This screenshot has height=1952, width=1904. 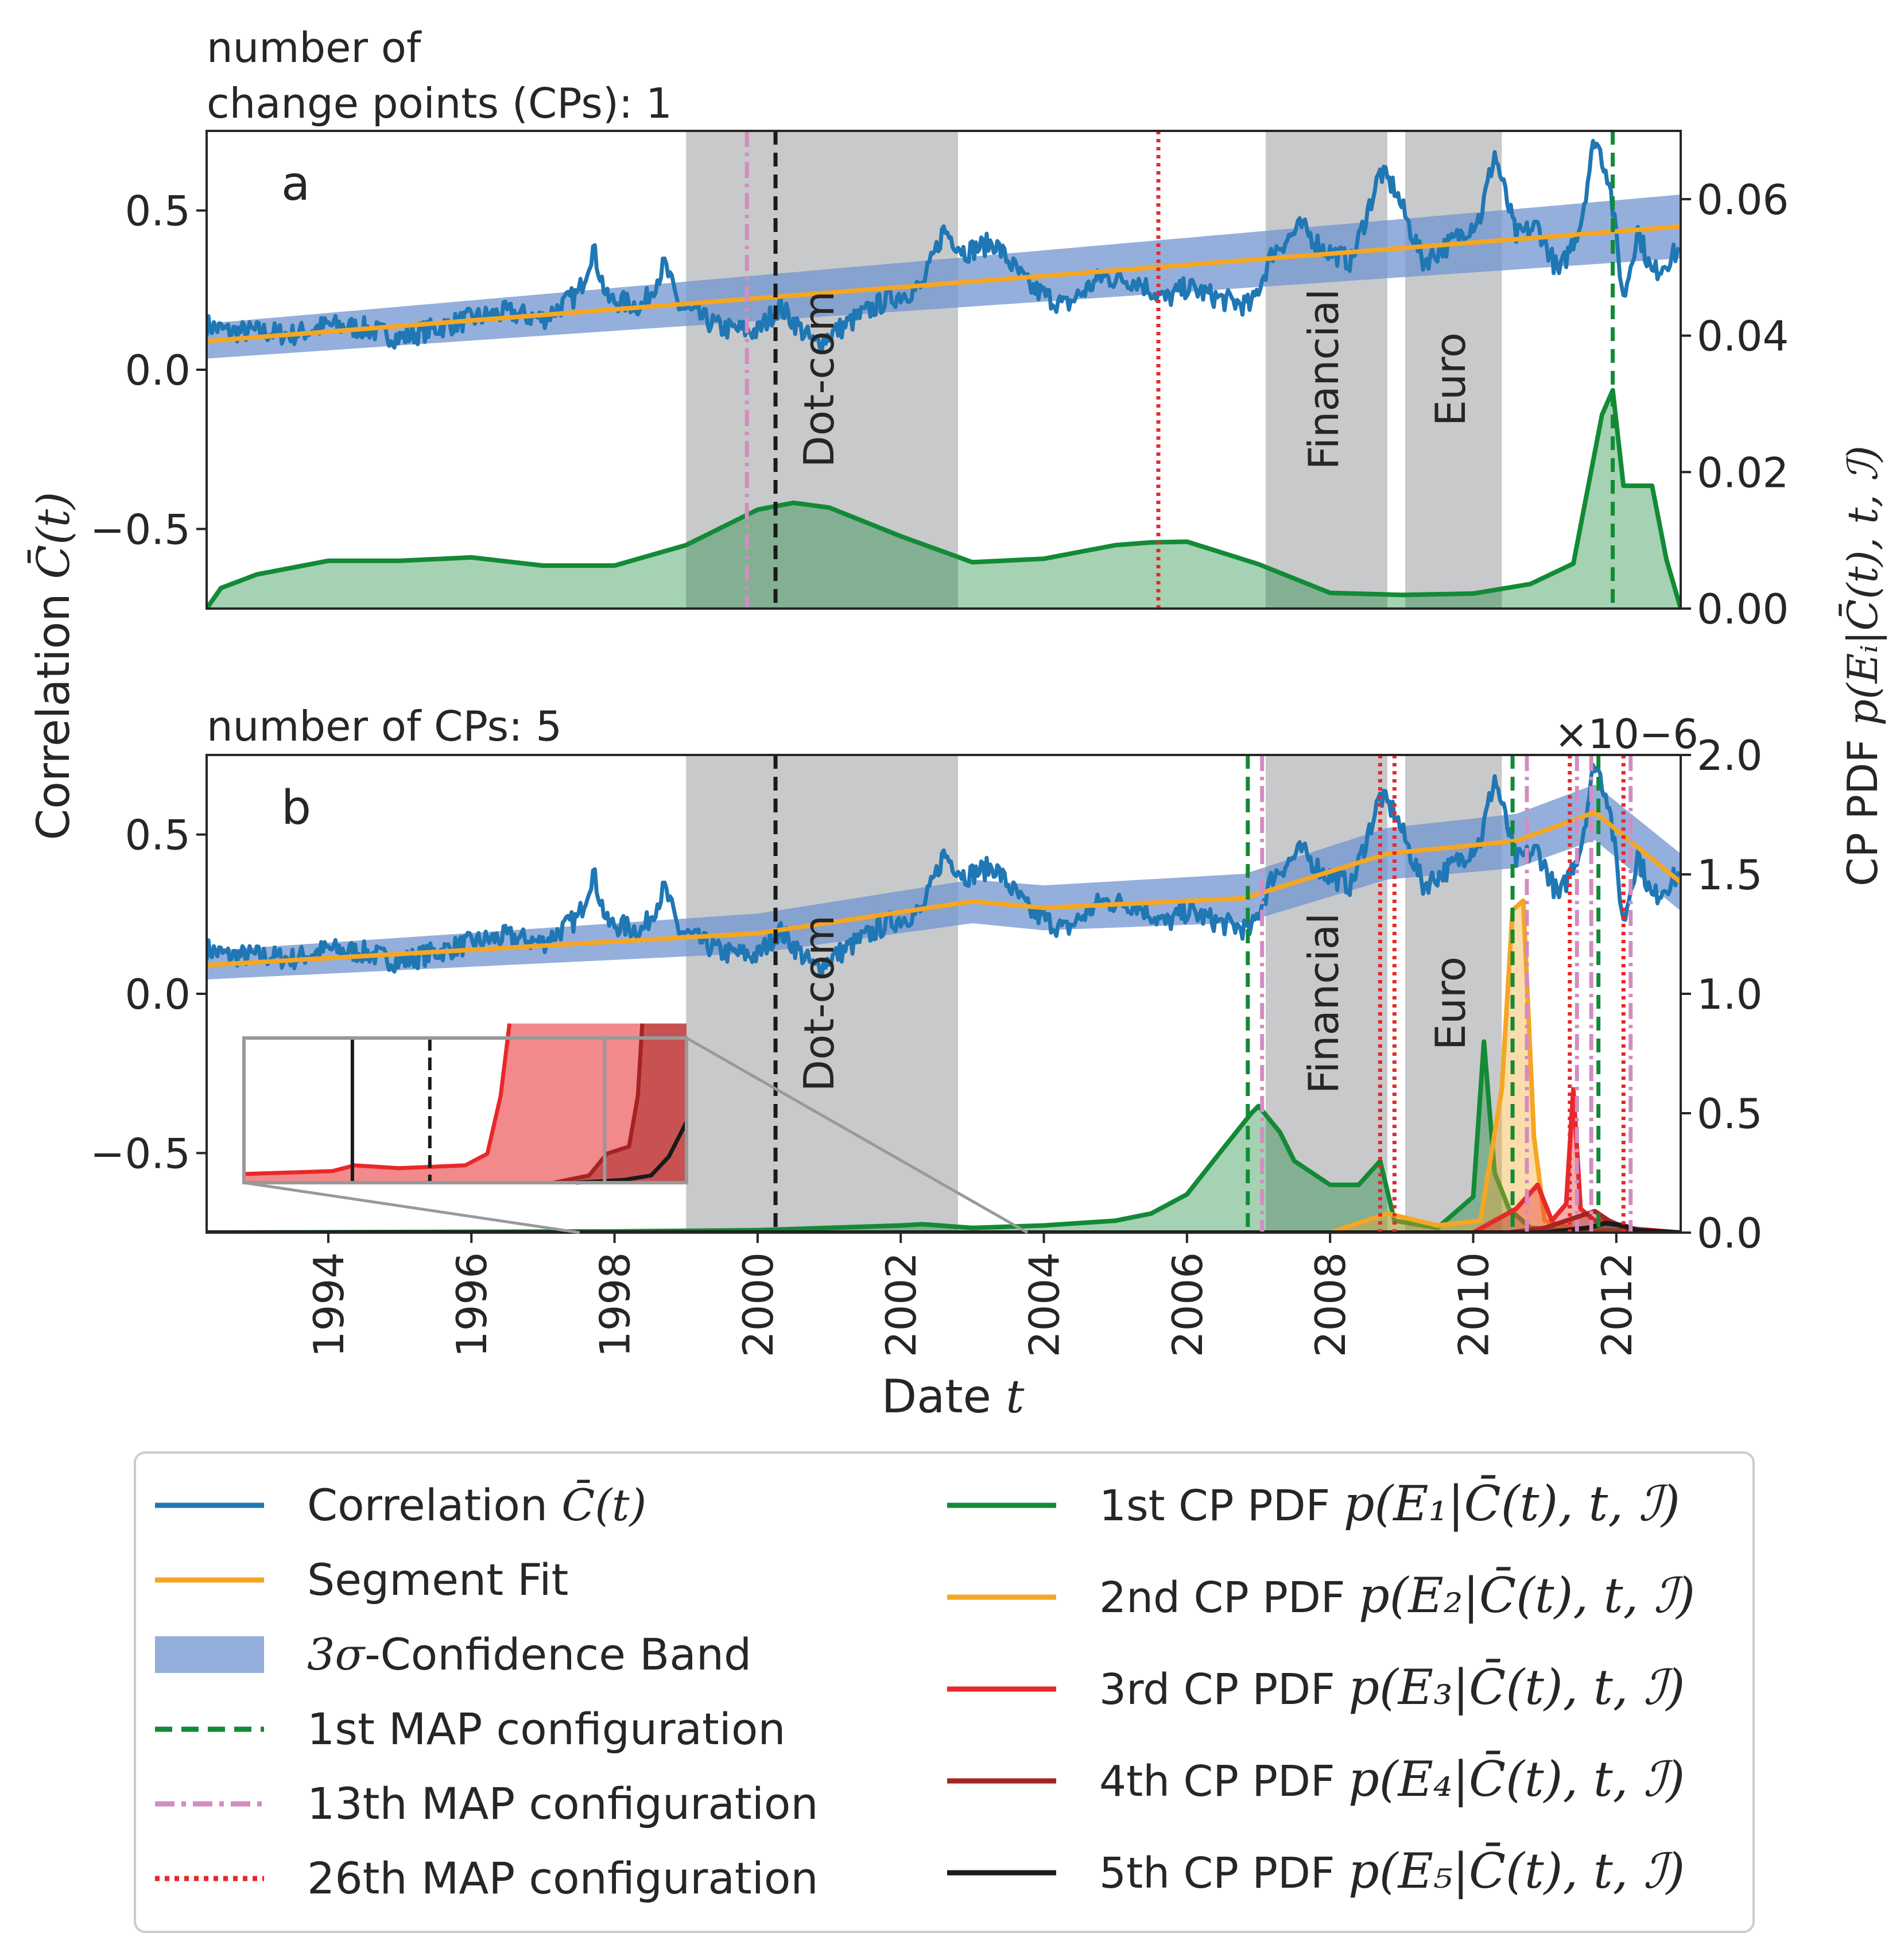 I want to click on y-right-multiplier: ×10−6, so click(x=1626, y=734).